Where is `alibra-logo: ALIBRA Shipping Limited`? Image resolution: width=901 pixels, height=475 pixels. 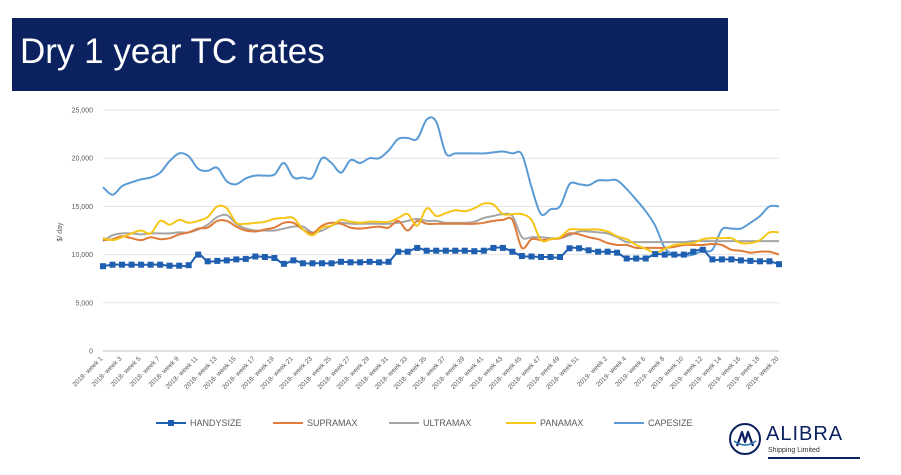
alibra-logo: ALIBRA Shipping Limited is located at coordinates (794, 442).